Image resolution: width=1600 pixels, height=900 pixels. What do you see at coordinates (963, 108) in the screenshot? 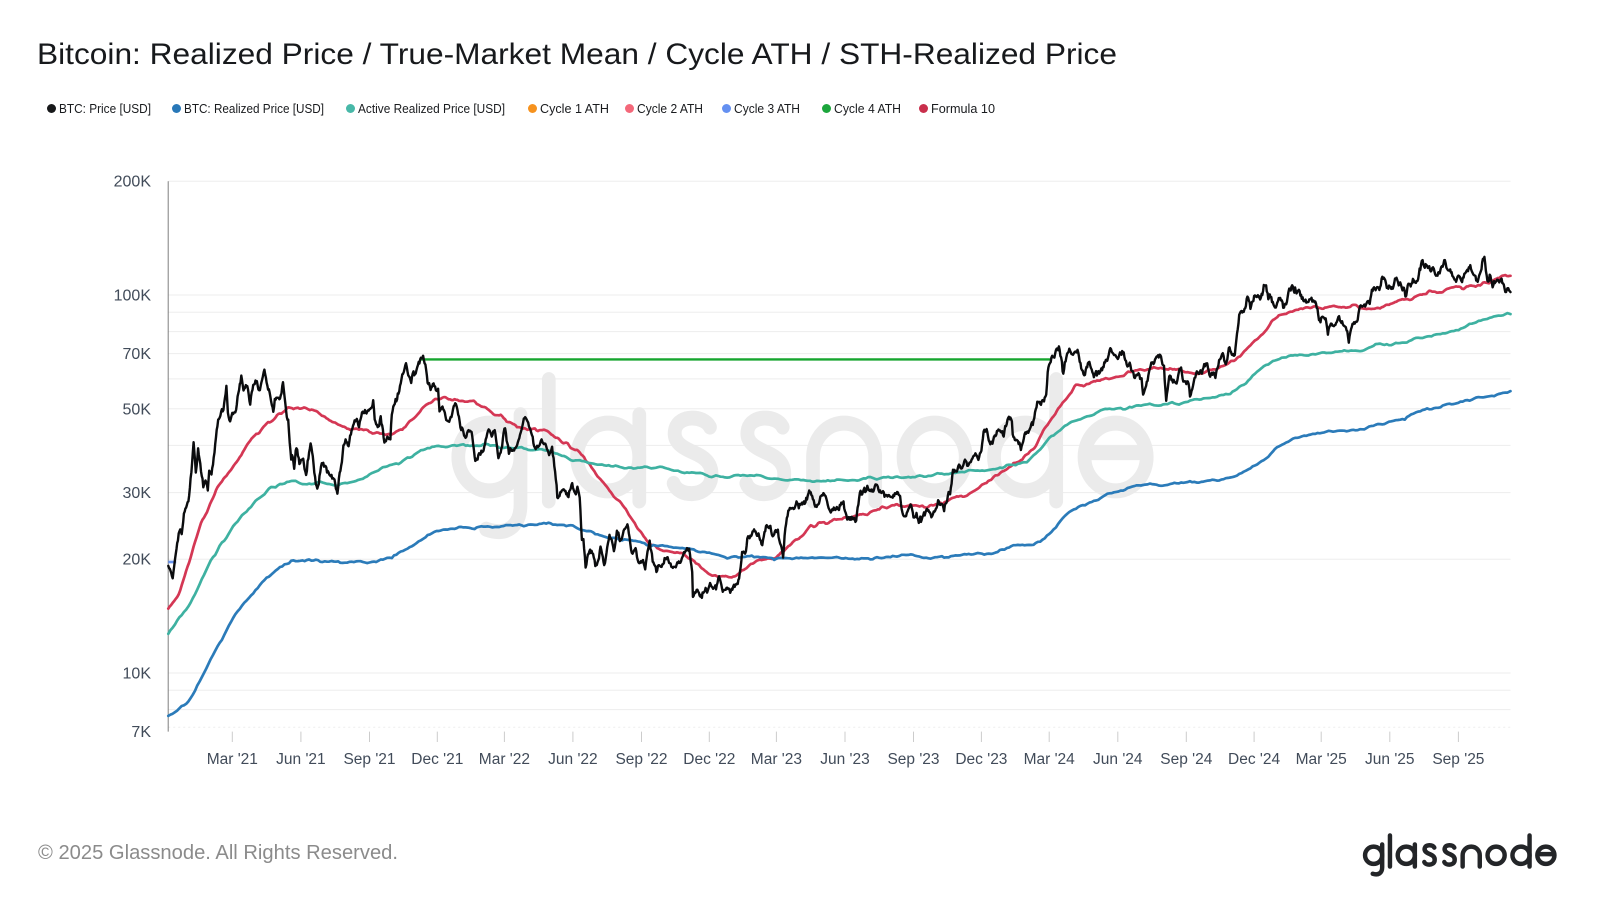
I see `svg-text: Formula 10` at bounding box center [963, 108].